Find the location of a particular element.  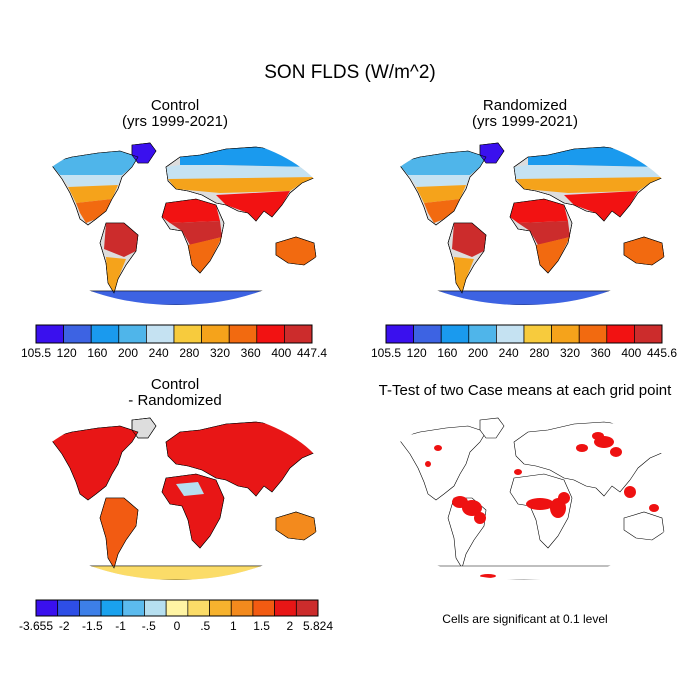

control-coast-australia is located at coordinates (296, 251).